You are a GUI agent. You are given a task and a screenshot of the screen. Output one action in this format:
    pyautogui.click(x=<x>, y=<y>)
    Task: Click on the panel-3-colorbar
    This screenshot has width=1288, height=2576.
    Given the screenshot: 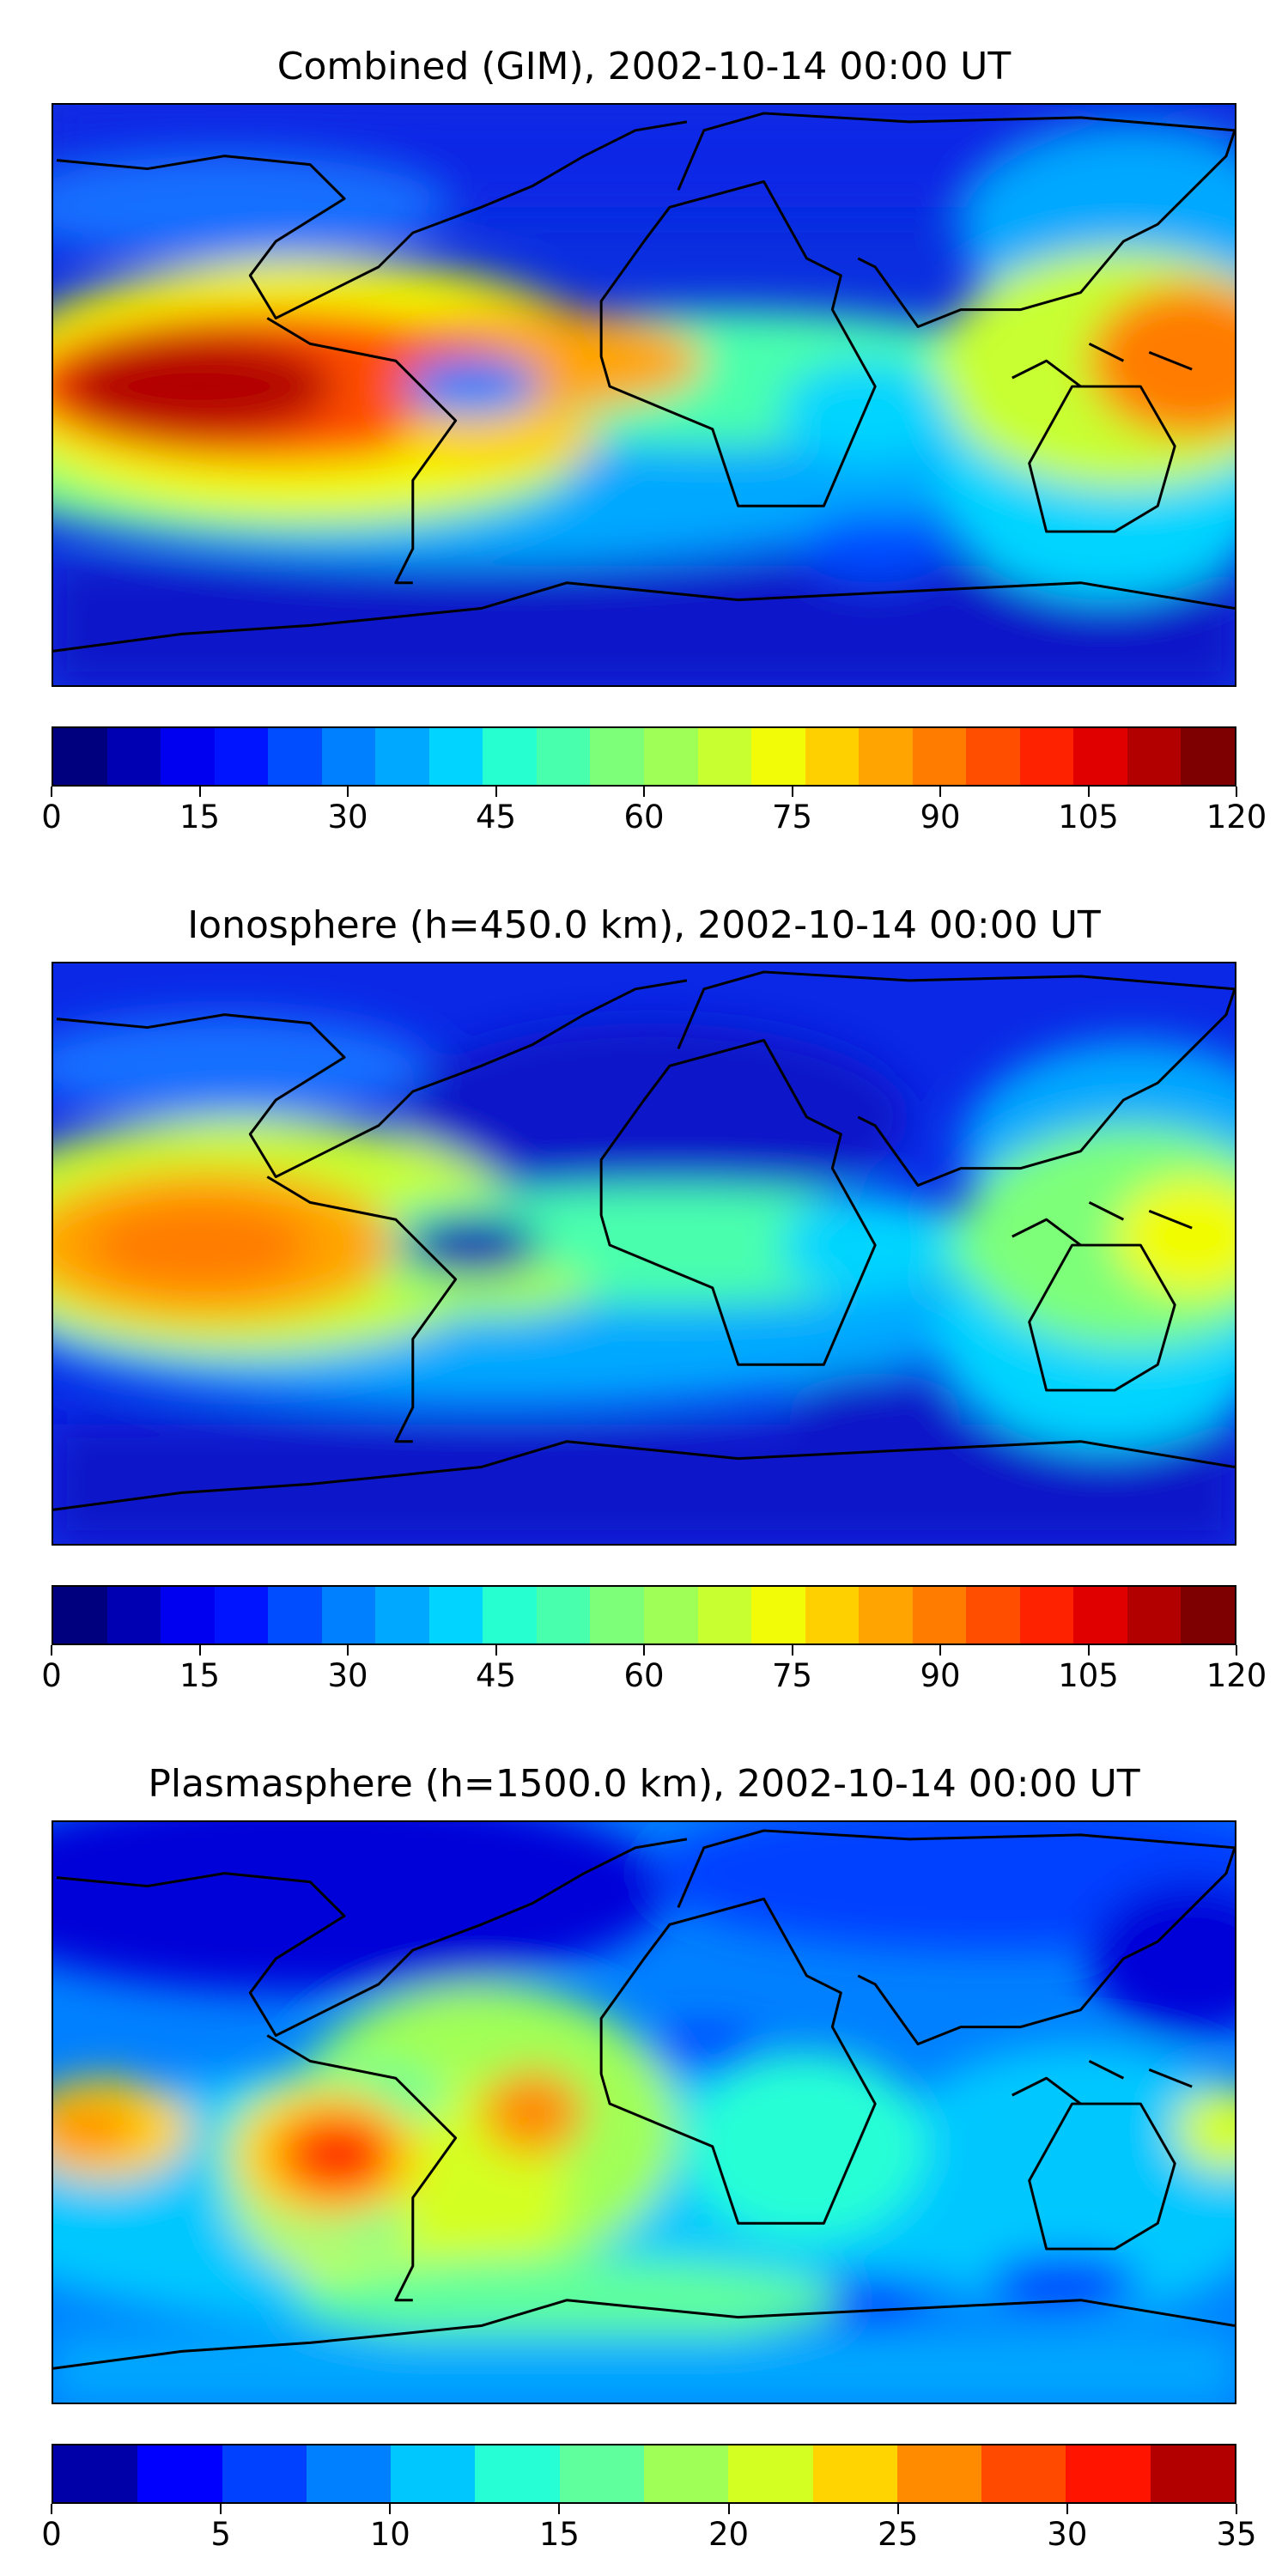 What is the action you would take?
    pyautogui.click(x=644, y=2474)
    